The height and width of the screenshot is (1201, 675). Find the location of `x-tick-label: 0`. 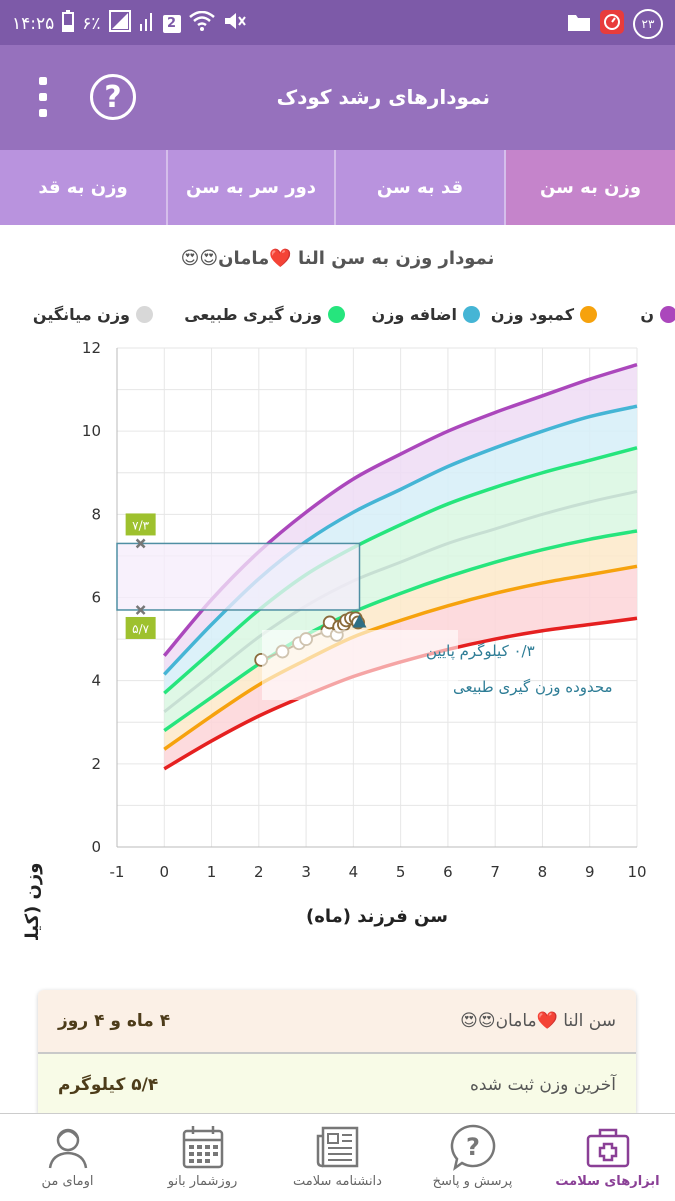

x-tick-label: 0 is located at coordinates (164, 872).